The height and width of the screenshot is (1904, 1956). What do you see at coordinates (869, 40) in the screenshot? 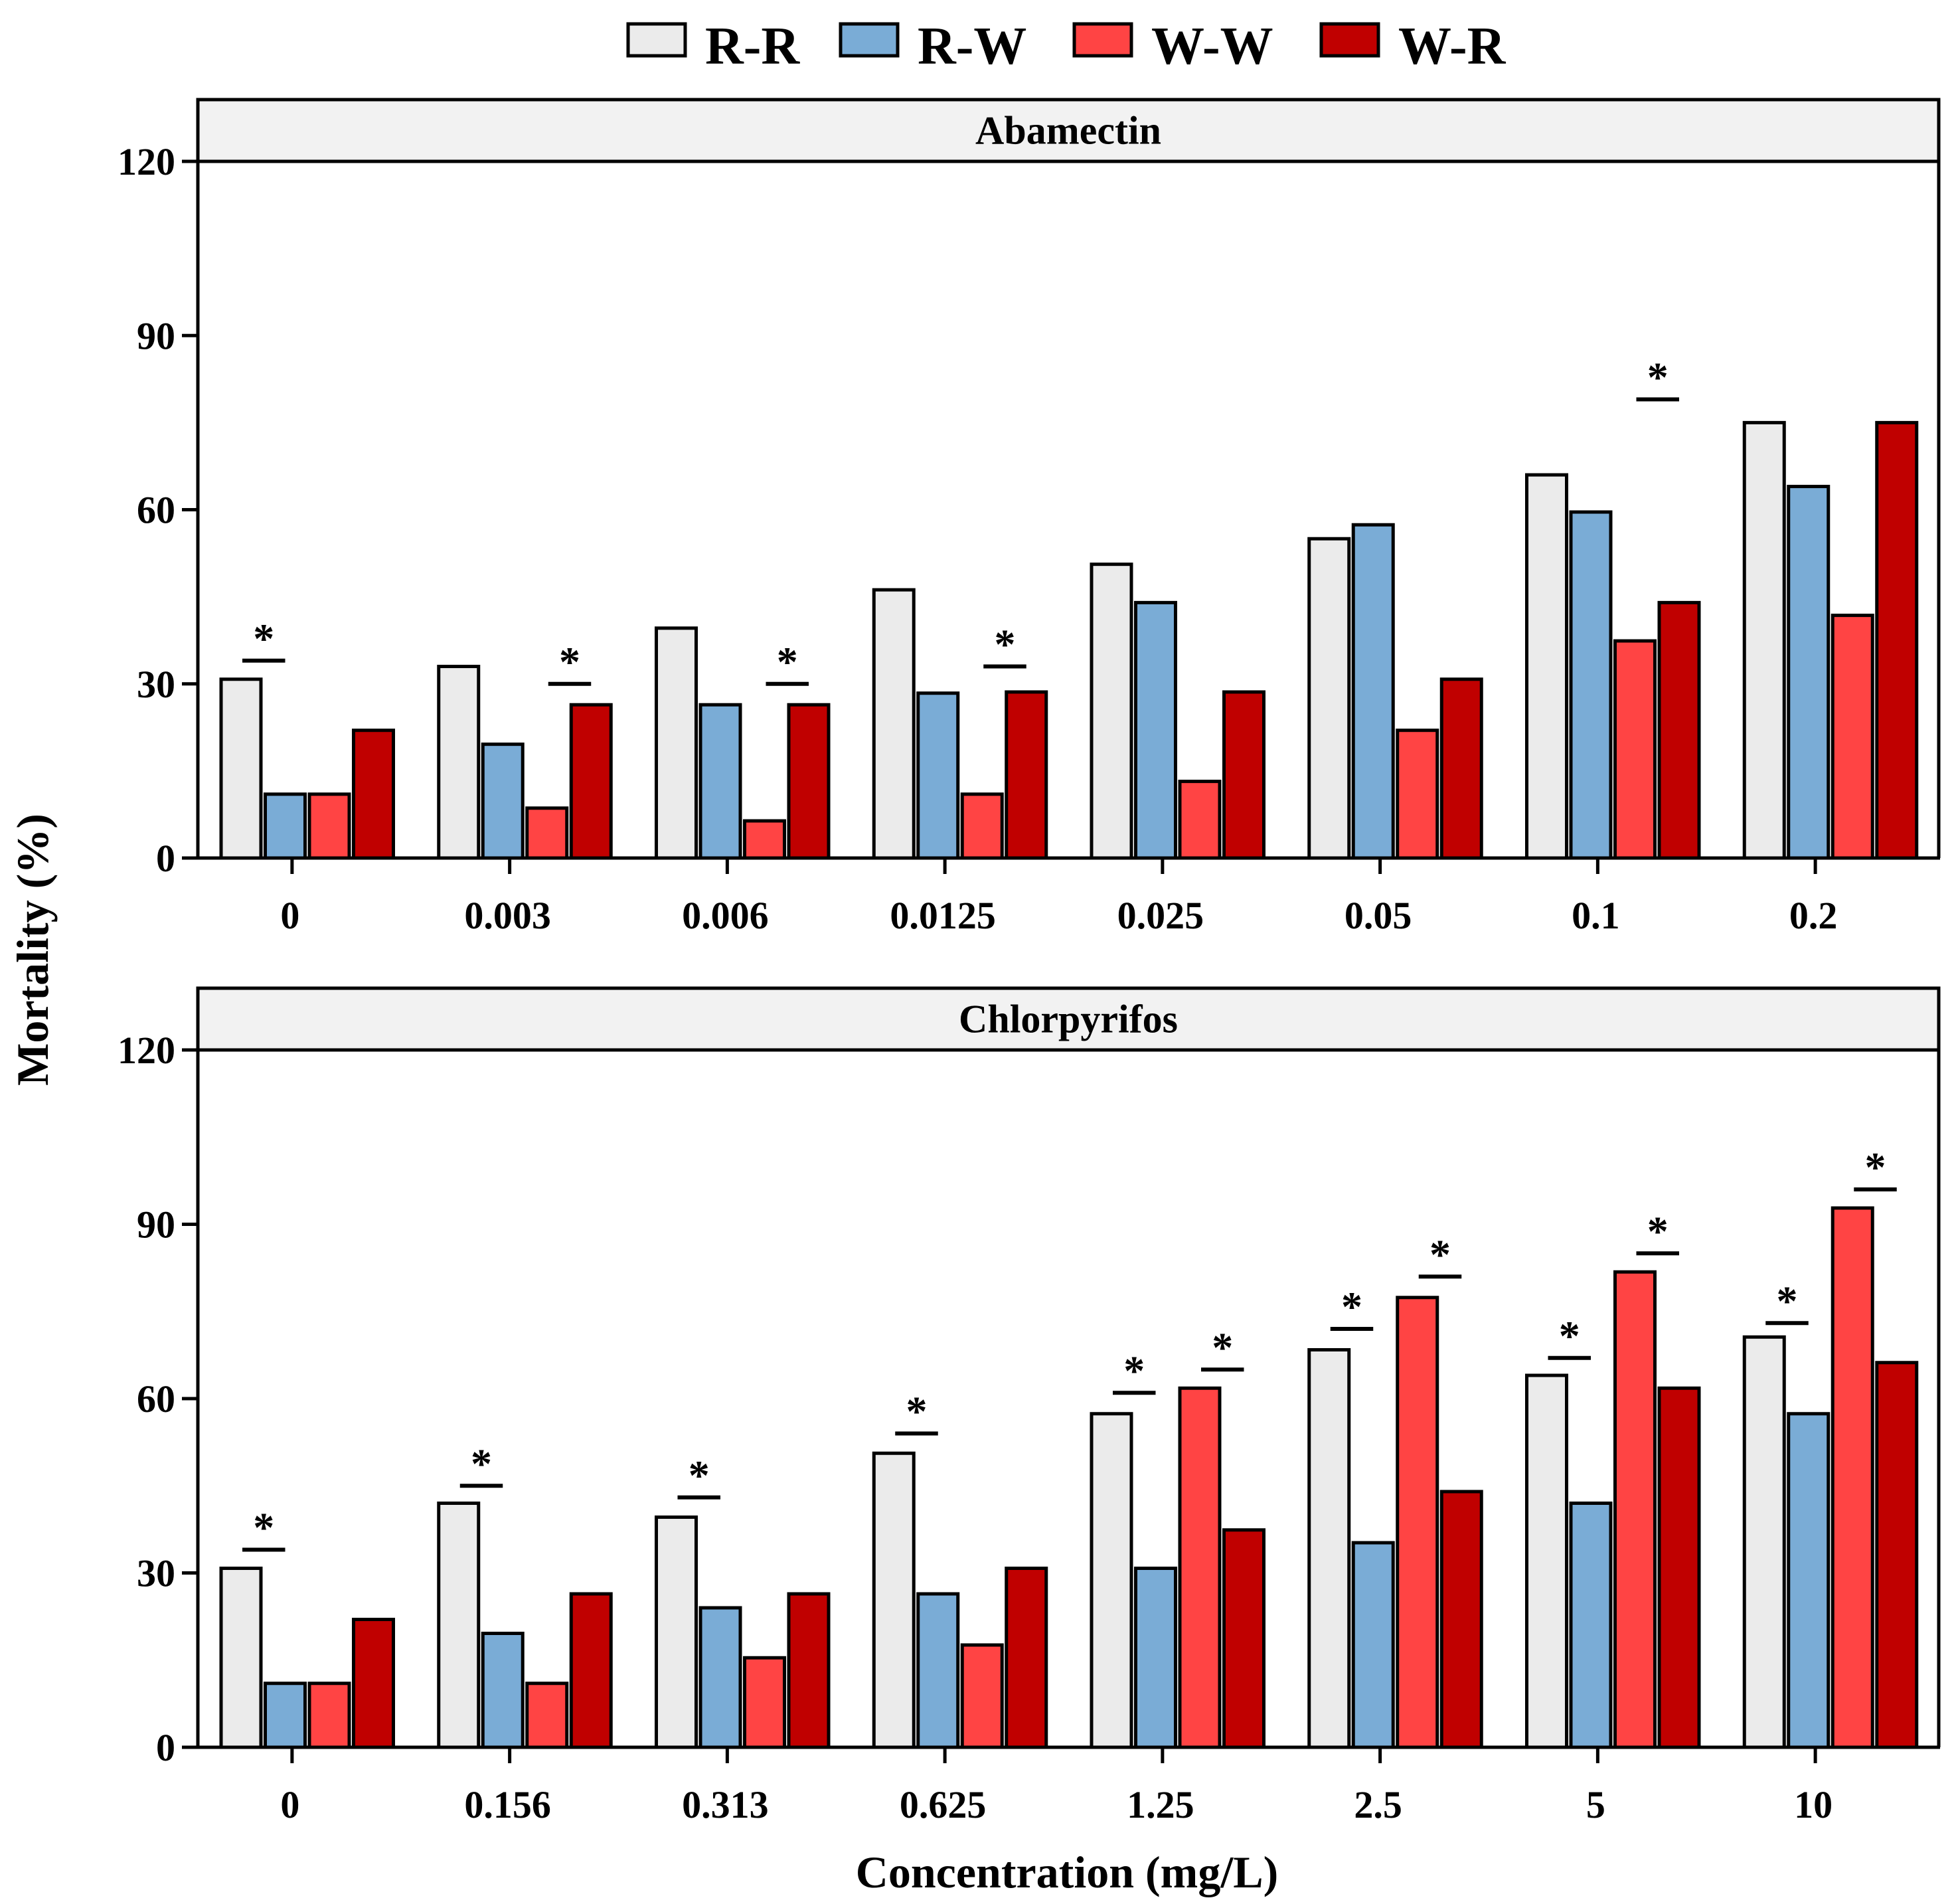
I see `legend-swatch-r-w` at bounding box center [869, 40].